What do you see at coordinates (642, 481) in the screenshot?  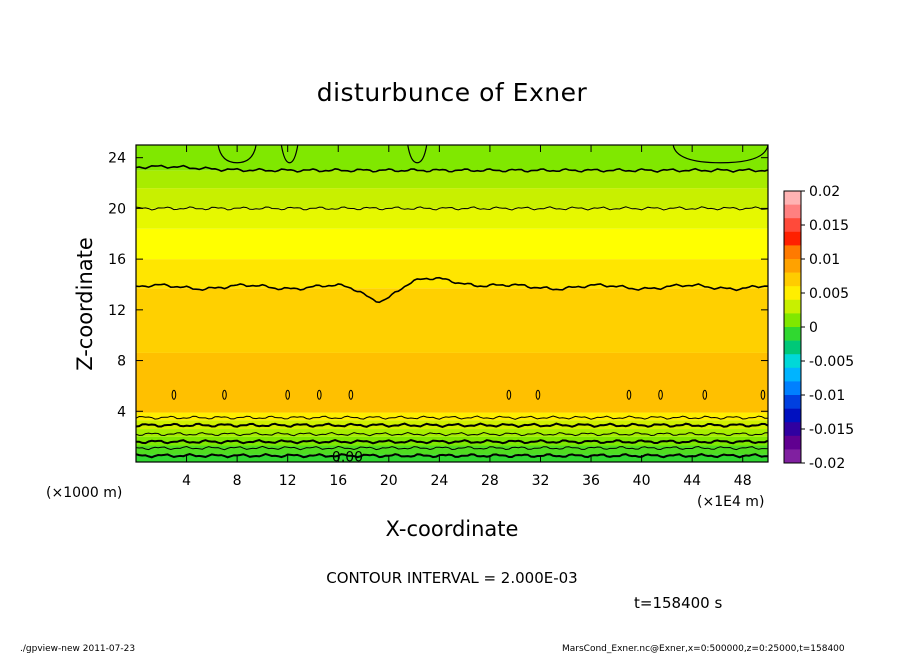 I see `x-tick-label-9: 40` at bounding box center [642, 481].